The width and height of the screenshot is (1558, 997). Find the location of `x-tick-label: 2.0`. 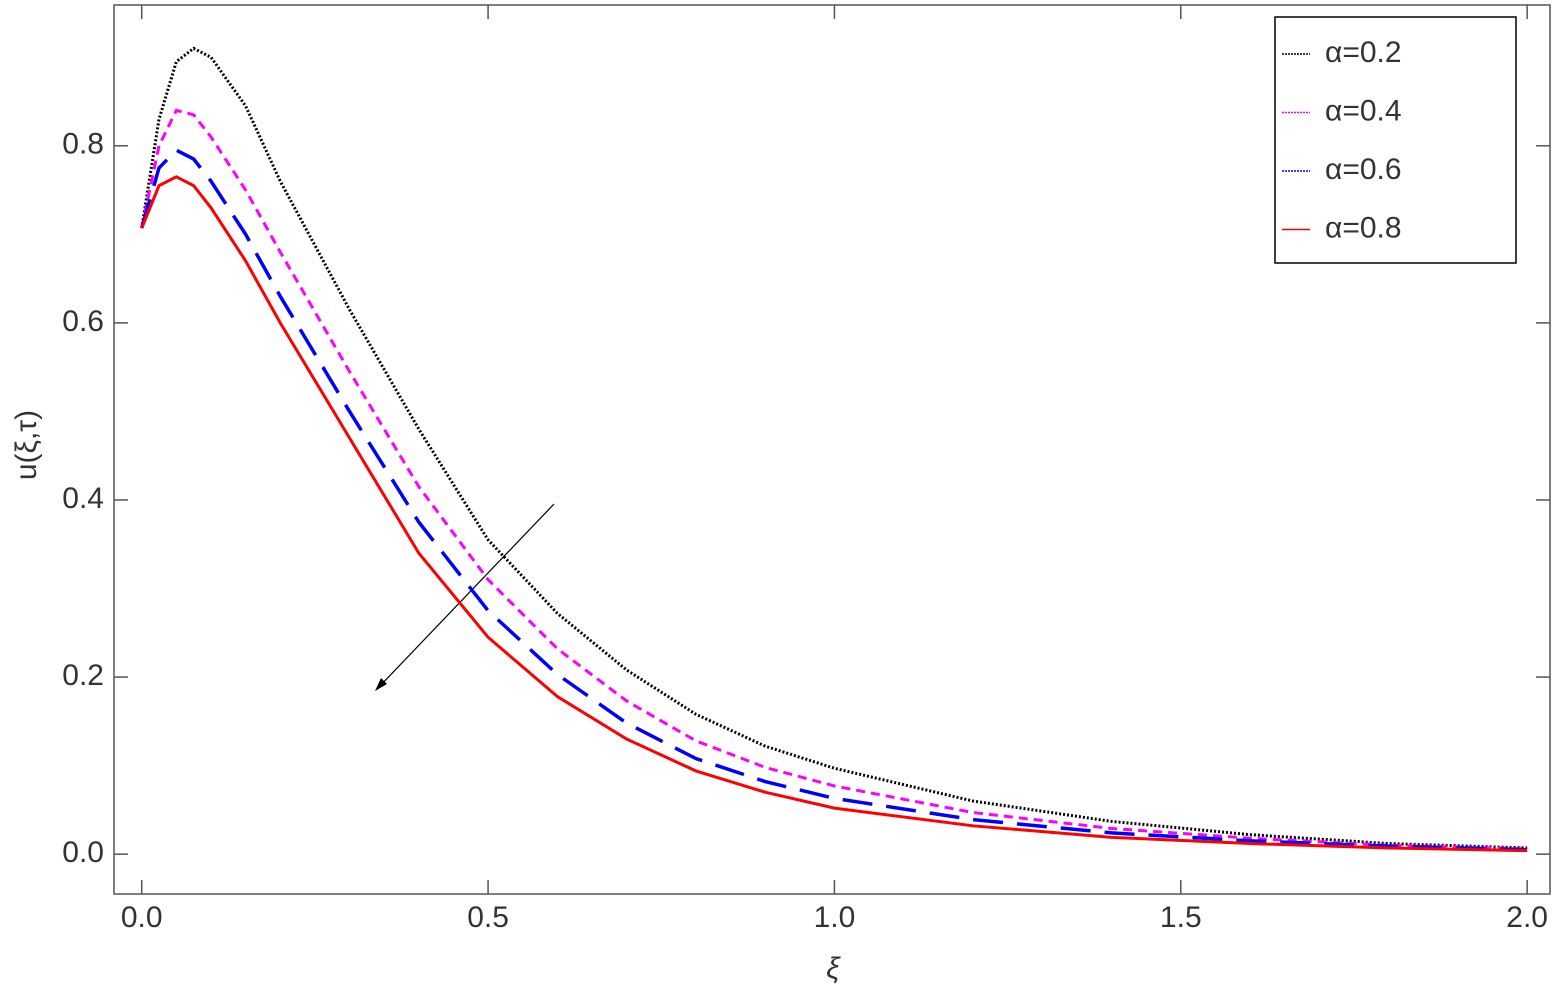

x-tick-label: 2.0 is located at coordinates (1527, 917).